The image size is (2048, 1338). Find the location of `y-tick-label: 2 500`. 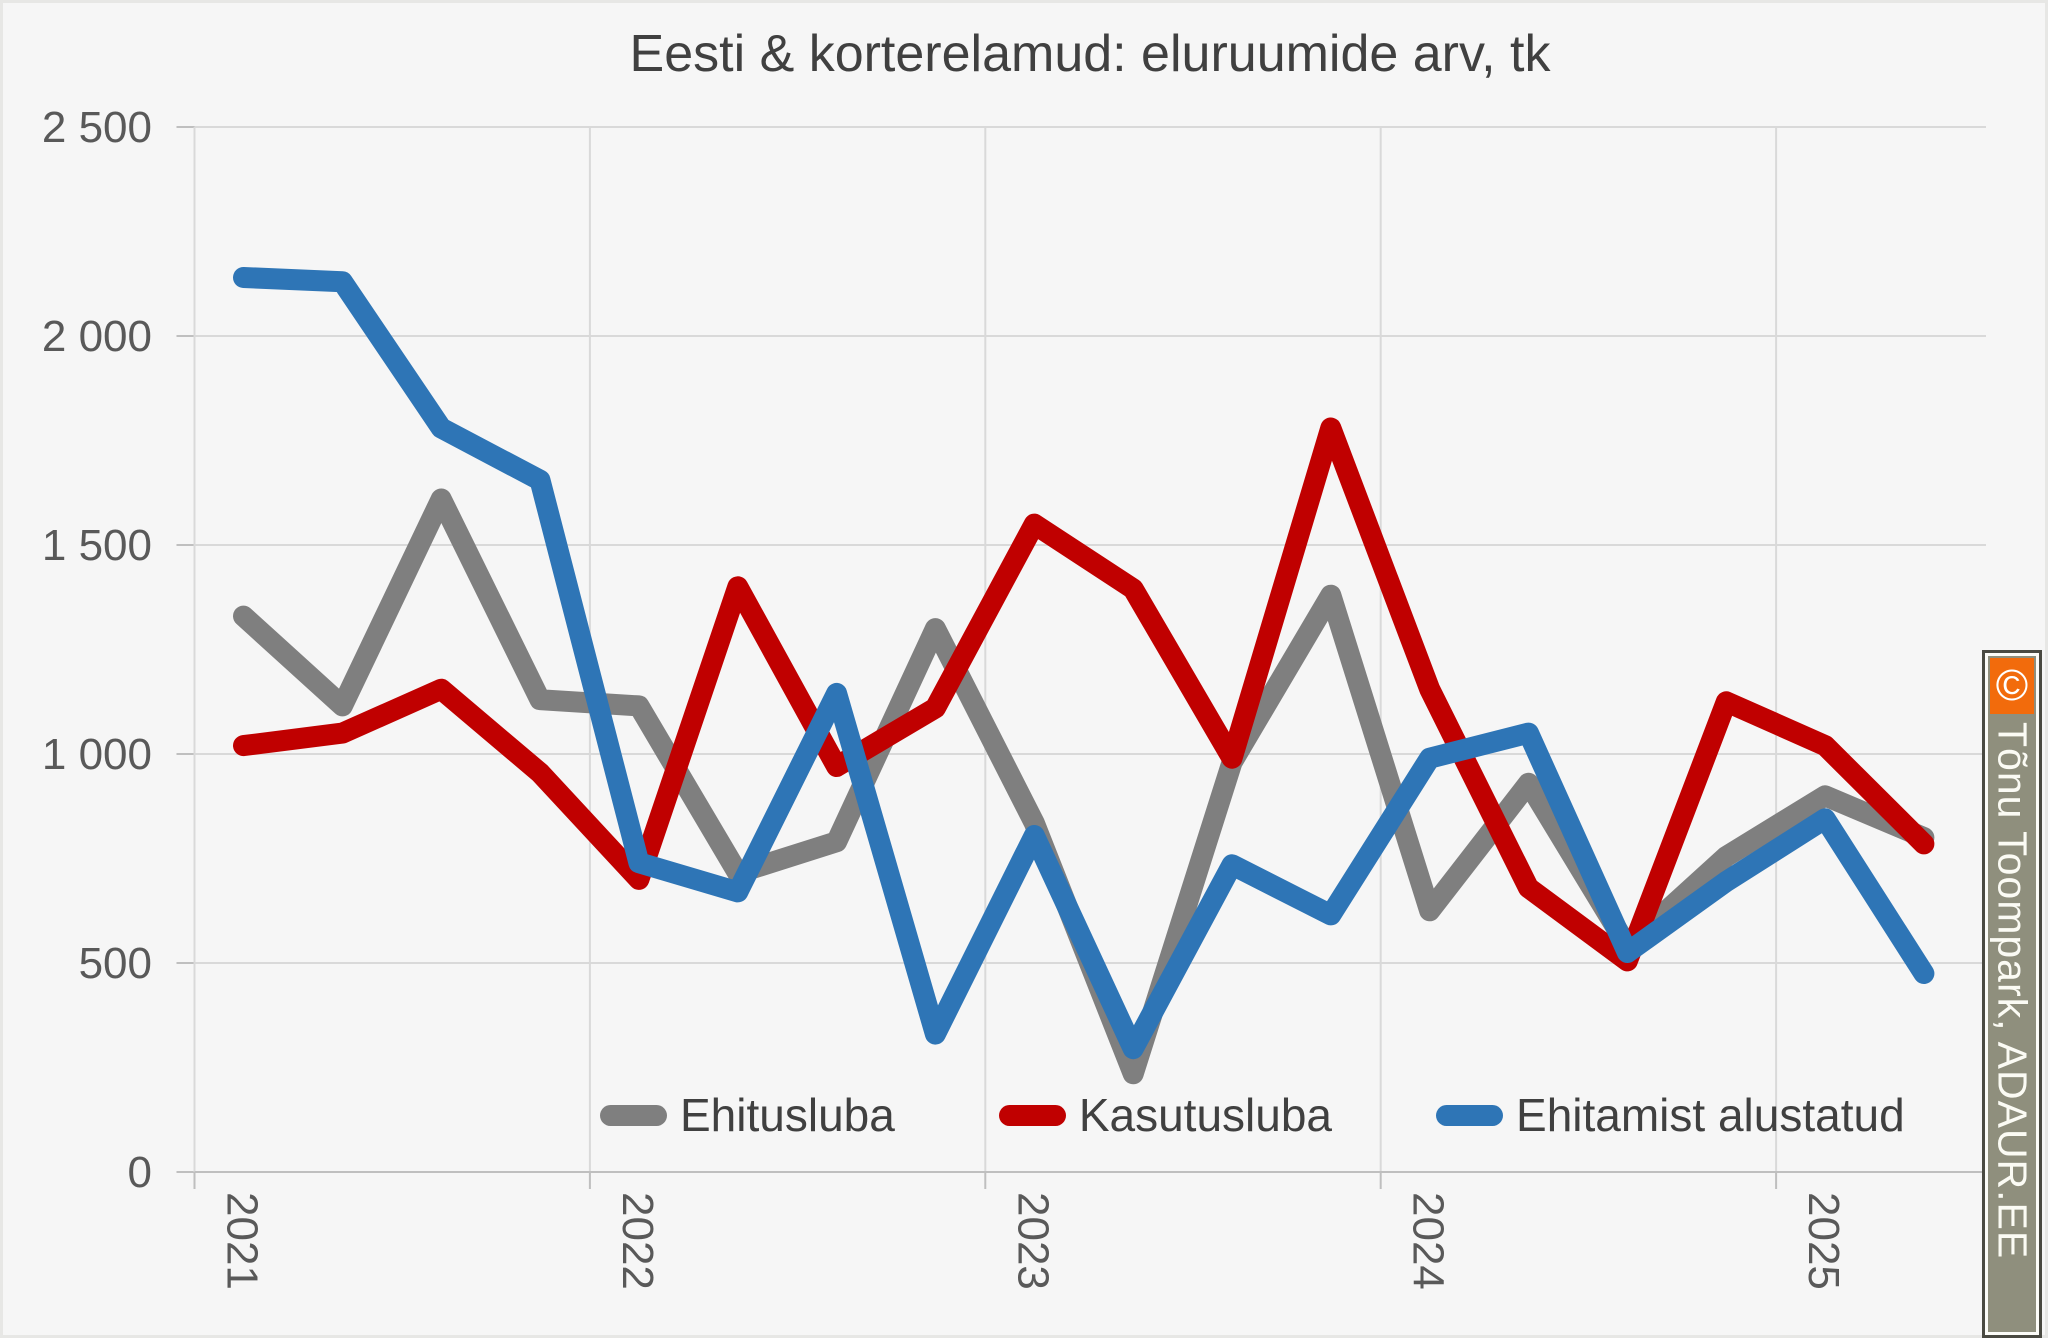

y-tick-label: 2 500 is located at coordinates (97, 127).